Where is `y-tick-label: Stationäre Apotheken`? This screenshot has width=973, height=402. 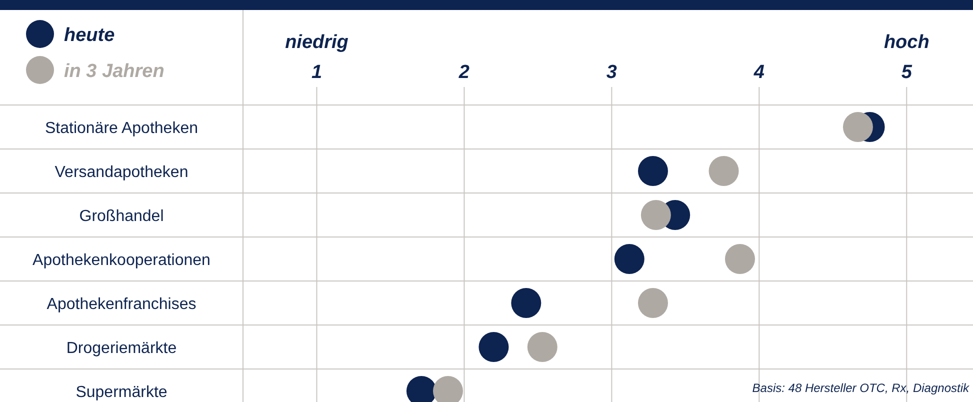
y-tick-label: Stationäre Apotheken is located at coordinates (121, 128).